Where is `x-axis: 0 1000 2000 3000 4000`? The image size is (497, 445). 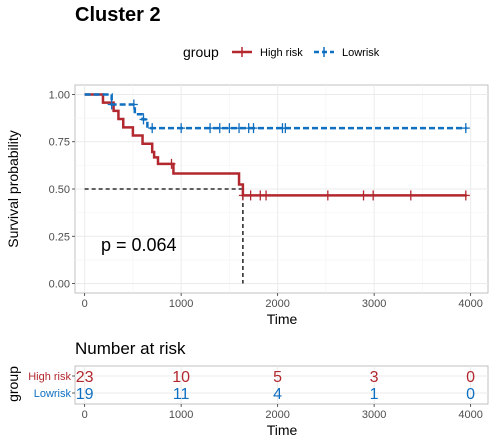
x-axis: 0 1000 2000 3000 4000 is located at coordinates (282, 301).